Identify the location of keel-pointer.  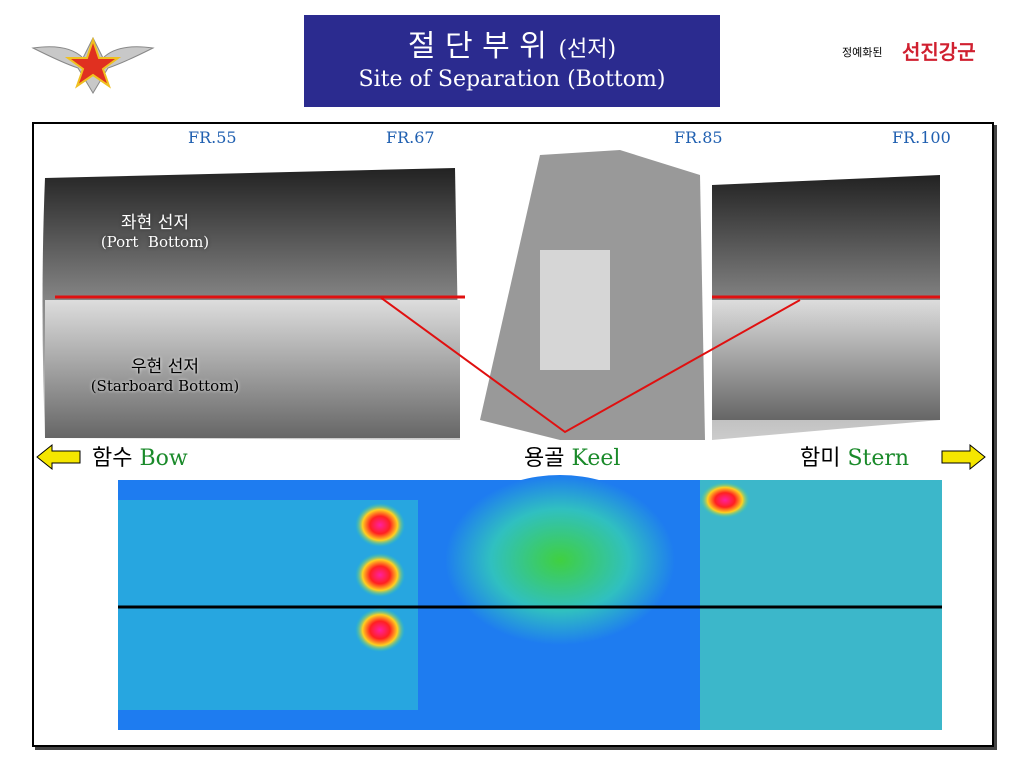
(590, 365).